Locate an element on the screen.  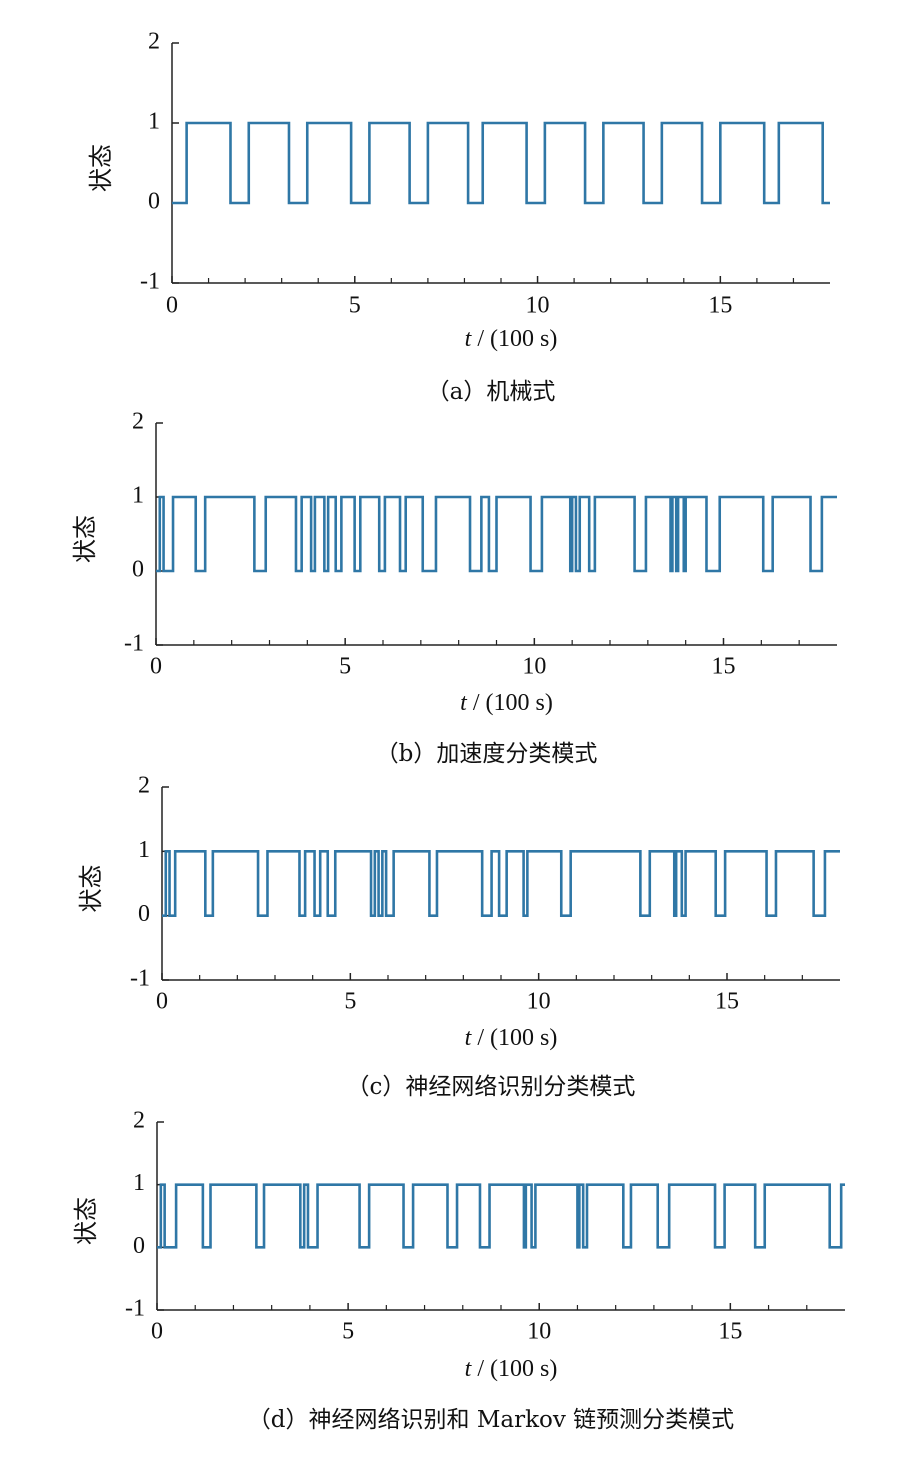
caption: （c）神经网络识别分类模式 is located at coordinates (491, 1087).